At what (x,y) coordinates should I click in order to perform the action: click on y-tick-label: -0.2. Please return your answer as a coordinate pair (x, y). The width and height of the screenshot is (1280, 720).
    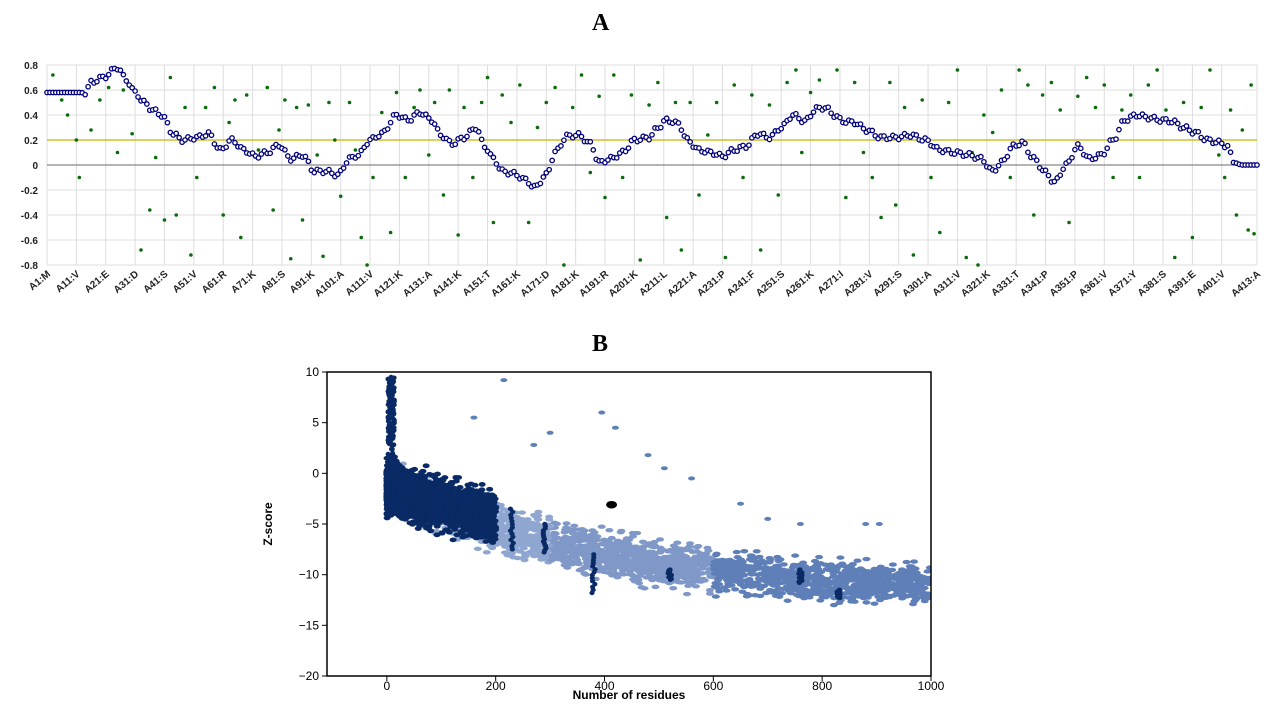
    Looking at the image, I should click on (30, 191).